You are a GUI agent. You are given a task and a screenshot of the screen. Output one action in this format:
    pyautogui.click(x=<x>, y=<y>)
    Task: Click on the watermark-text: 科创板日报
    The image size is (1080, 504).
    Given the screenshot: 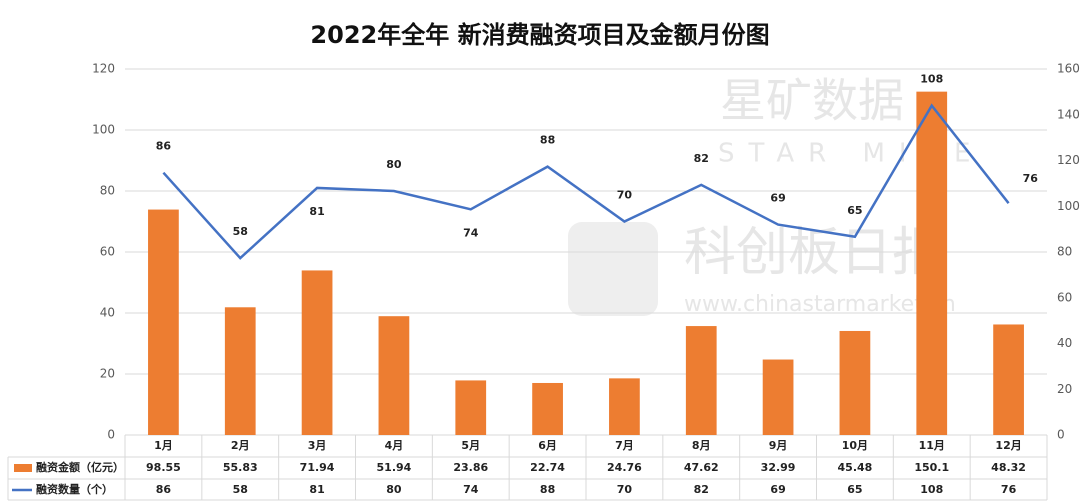 What is the action you would take?
    pyautogui.click(x=814, y=253)
    